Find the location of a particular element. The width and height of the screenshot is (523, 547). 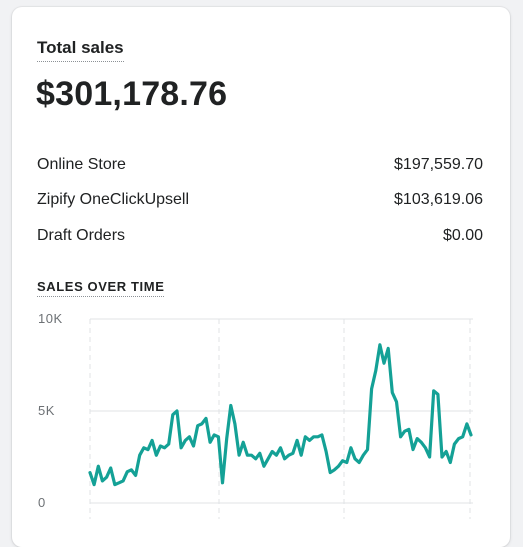

breakdown-row-zipify: Zipify OneClickUpsell $103,619.06 is located at coordinates (260, 201).